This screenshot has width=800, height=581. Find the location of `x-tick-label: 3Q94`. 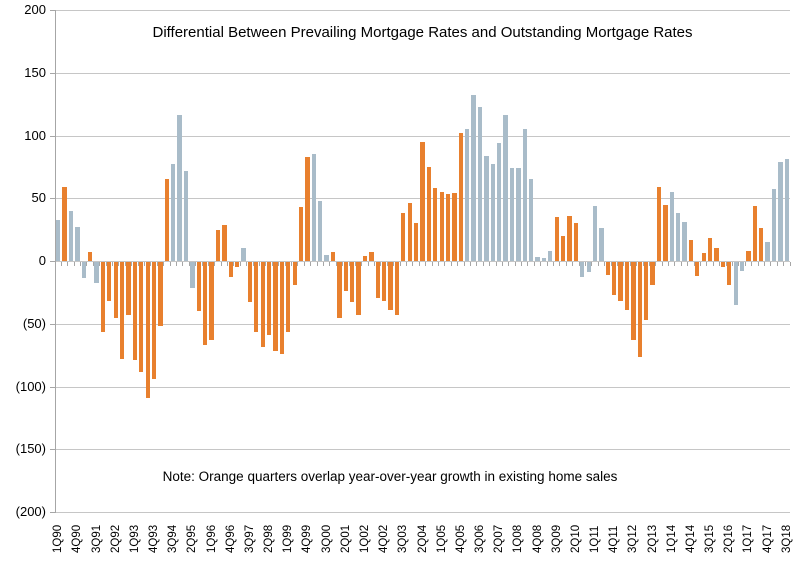

x-tick-label: 3Q94 is located at coordinates (173, 538).